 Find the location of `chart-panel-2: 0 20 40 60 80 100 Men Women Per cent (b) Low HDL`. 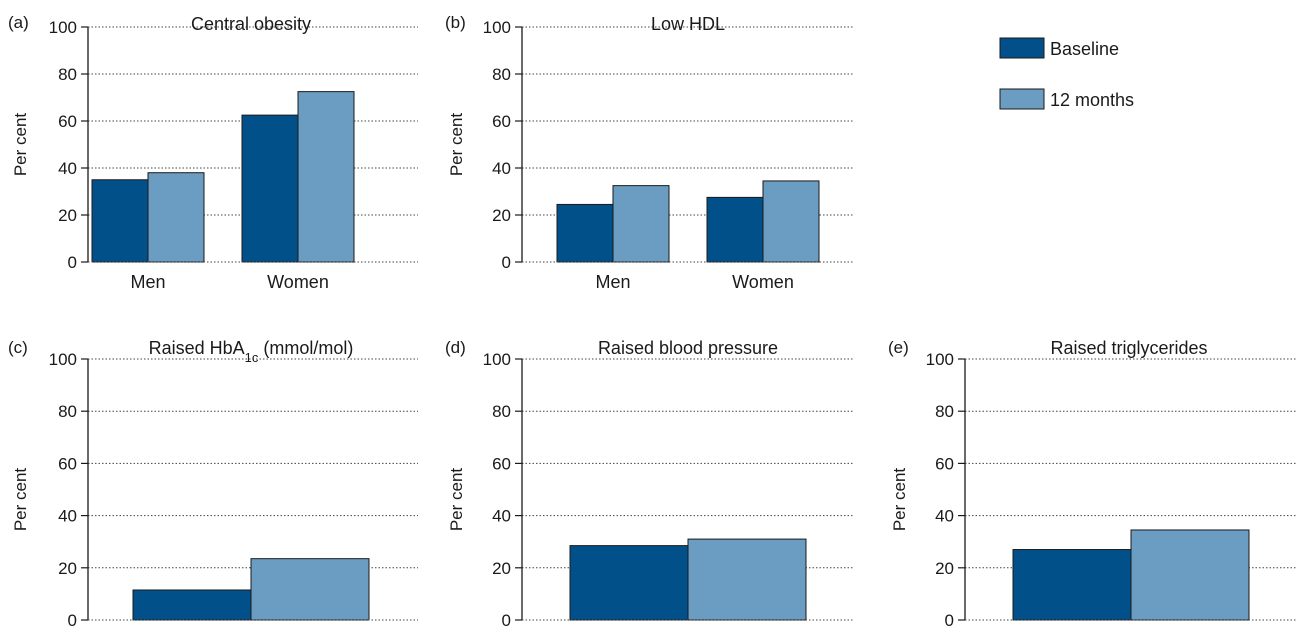

chart-panel-2: 0 20 40 60 80 100 Men Women Per cent (b) Low HDL is located at coordinates (649, 152).